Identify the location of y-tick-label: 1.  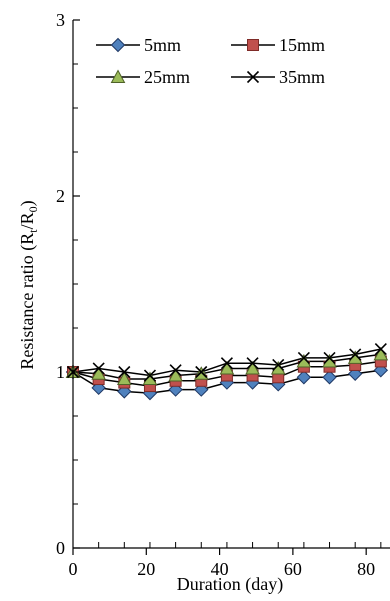
(60, 372).